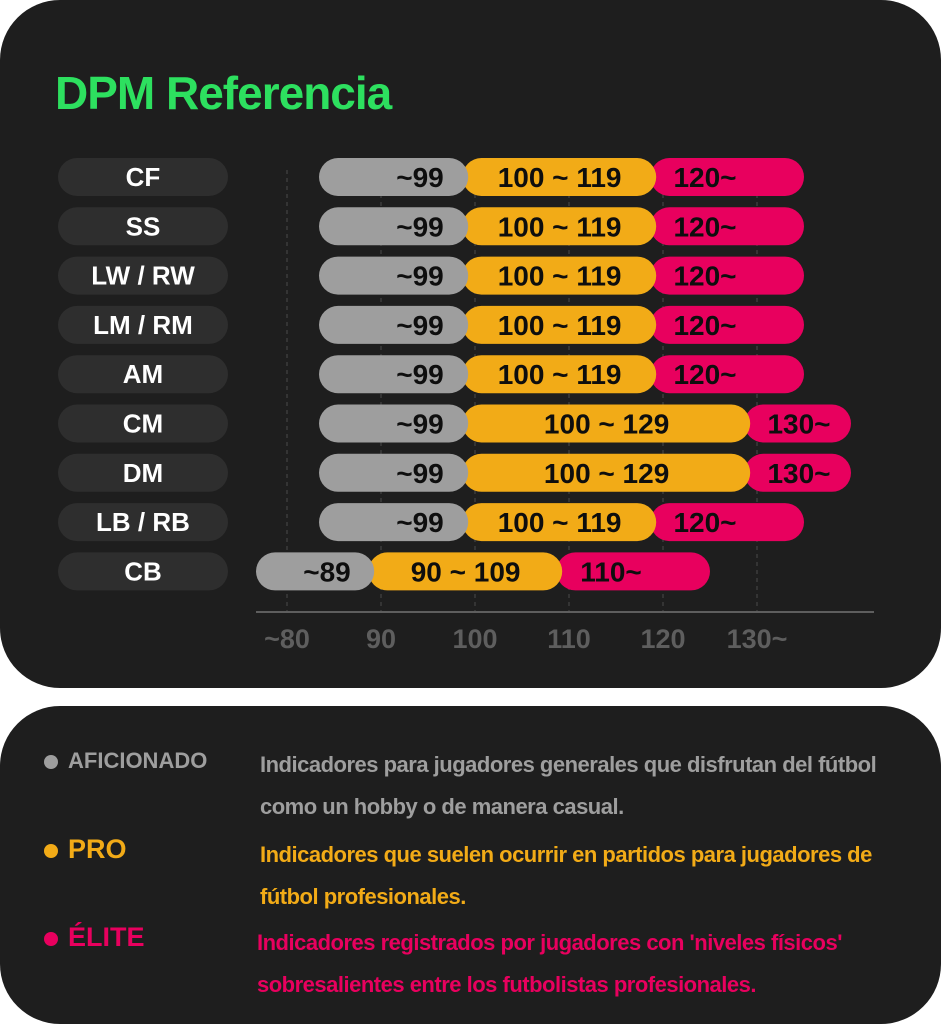 The height and width of the screenshot is (1024, 941). What do you see at coordinates (327, 571) in the screenshot?
I see `bar-label: ~89` at bounding box center [327, 571].